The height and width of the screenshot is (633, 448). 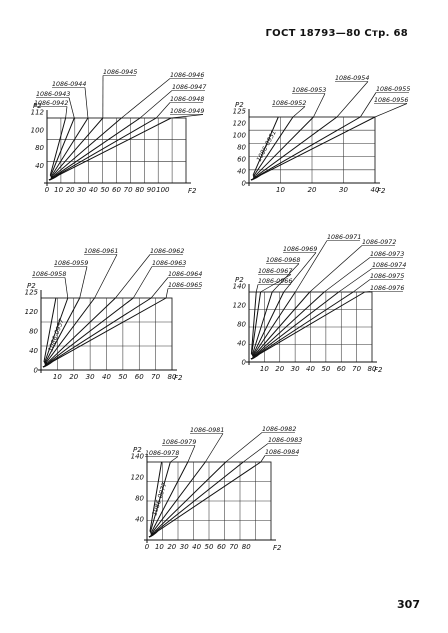 I want to click on chart2-x-tick: 20, so click(x=312, y=190).